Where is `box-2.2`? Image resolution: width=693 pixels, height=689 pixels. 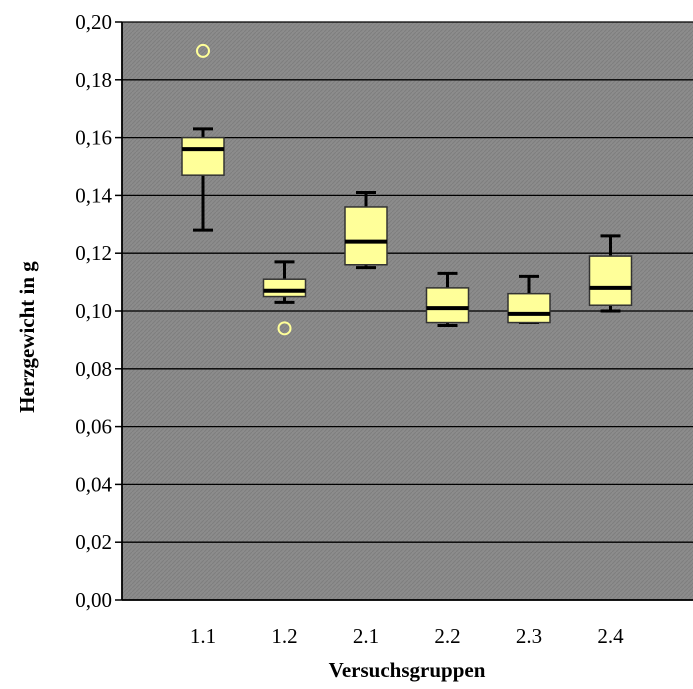
box-2.2 is located at coordinates (447, 299).